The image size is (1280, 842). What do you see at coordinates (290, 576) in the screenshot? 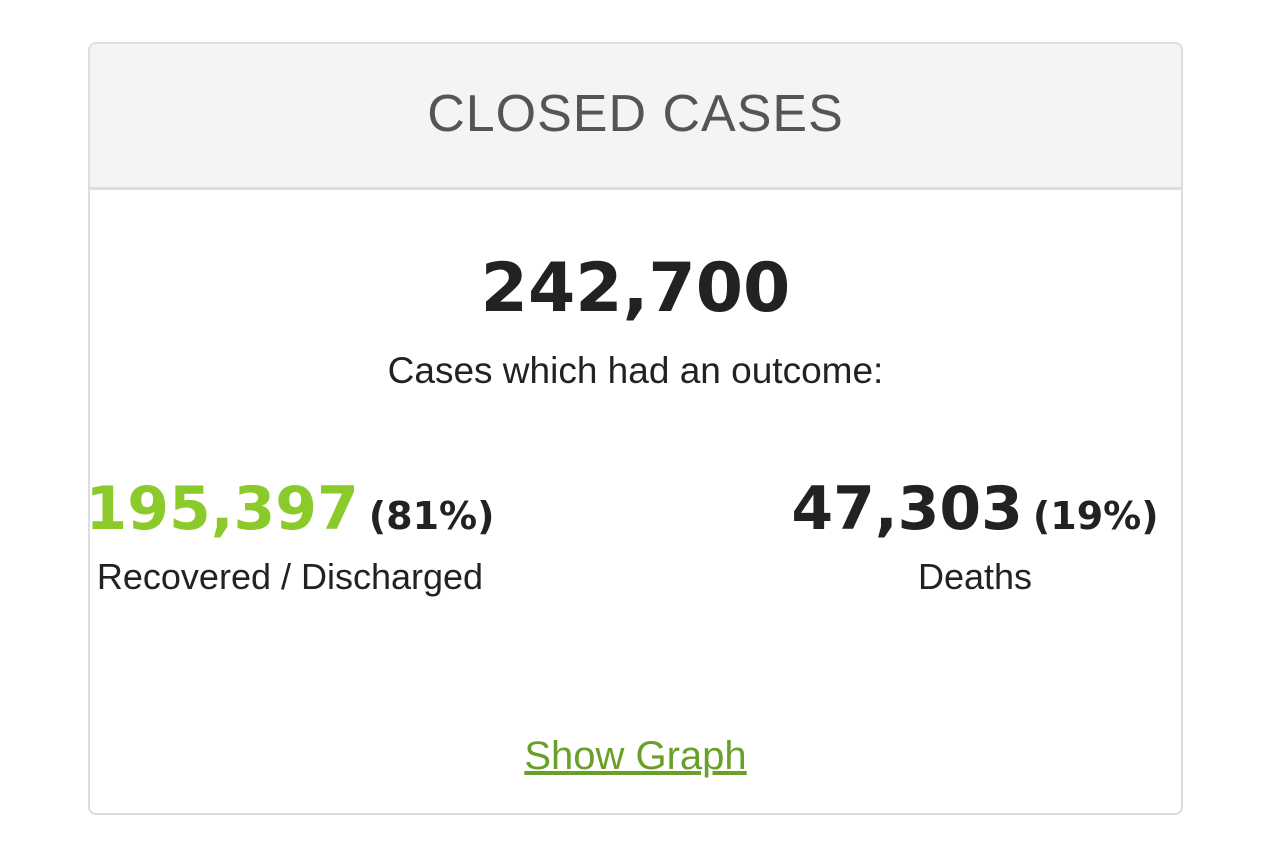
I see `recovered-label: Recovered / Discharged` at bounding box center [290, 576].